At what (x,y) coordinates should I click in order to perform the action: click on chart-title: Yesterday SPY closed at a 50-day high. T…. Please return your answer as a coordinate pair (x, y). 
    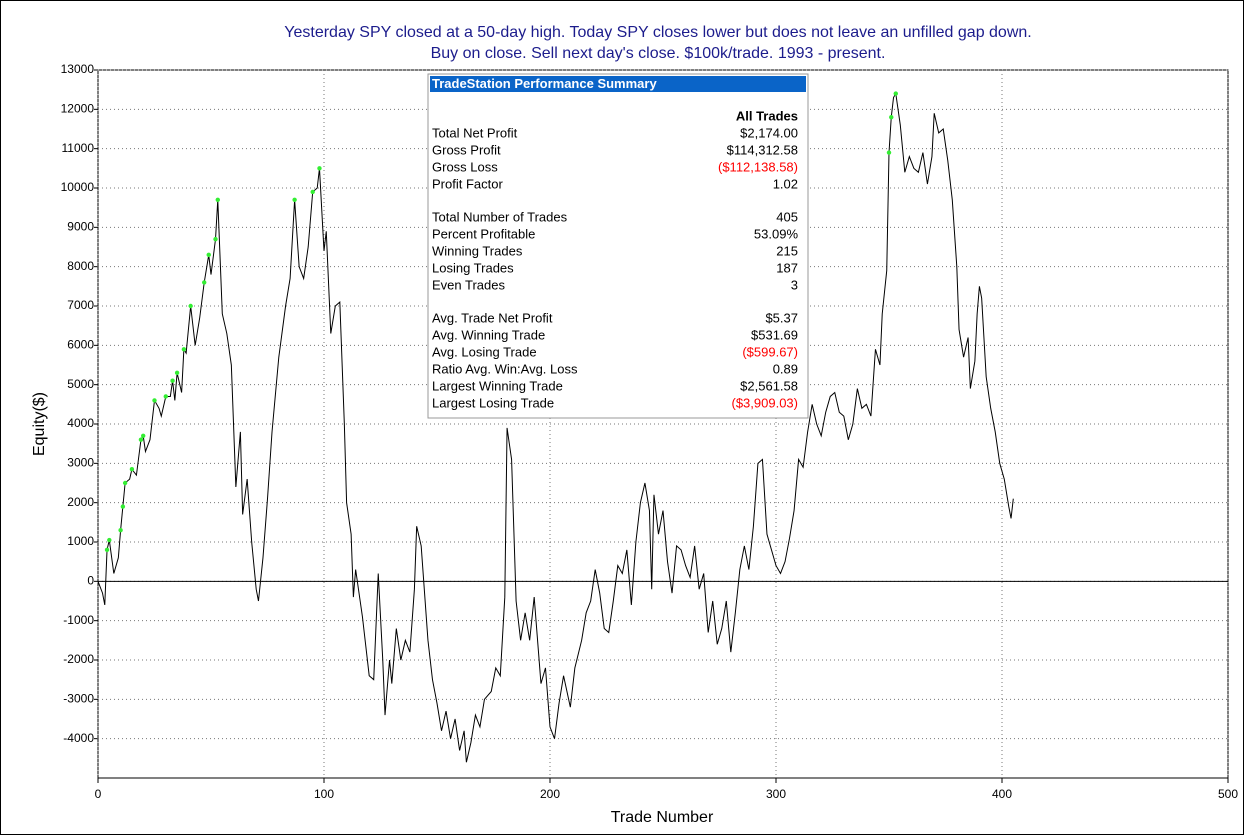
    Looking at the image, I should click on (657, 32).